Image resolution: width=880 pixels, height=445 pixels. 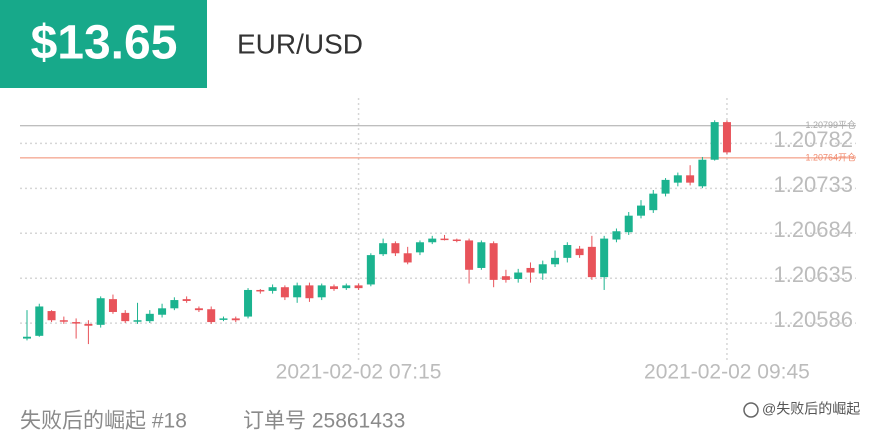 I want to click on x-tick-label: 2021-02-02 09:45, so click(x=727, y=372).